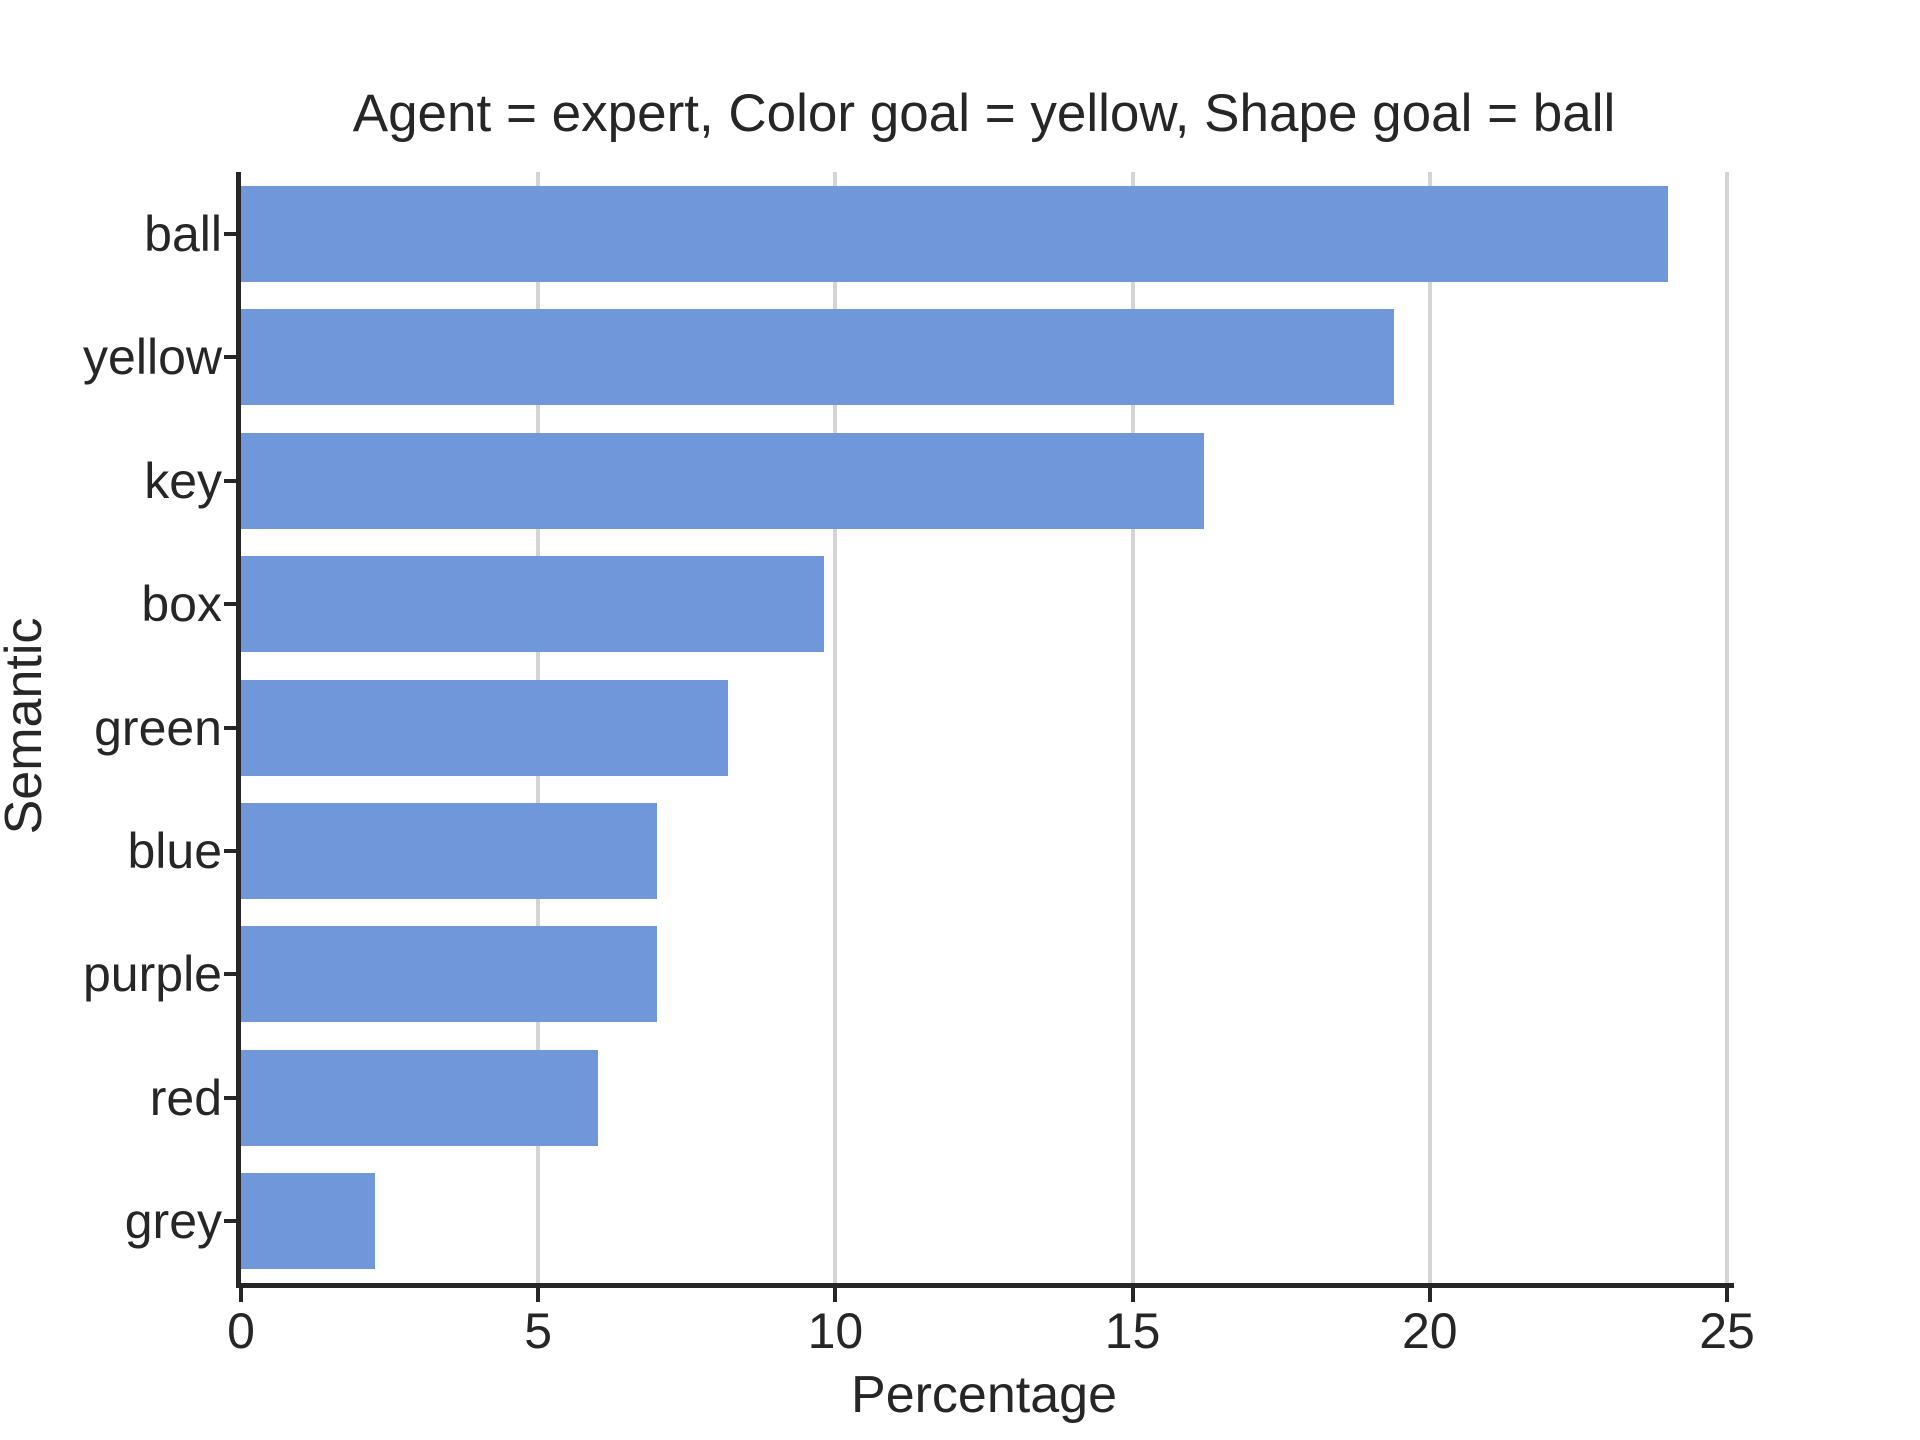 Image resolution: width=1920 pixels, height=1440 pixels. What do you see at coordinates (183, 233) in the screenshot?
I see `y-tick-label-ball: ball` at bounding box center [183, 233].